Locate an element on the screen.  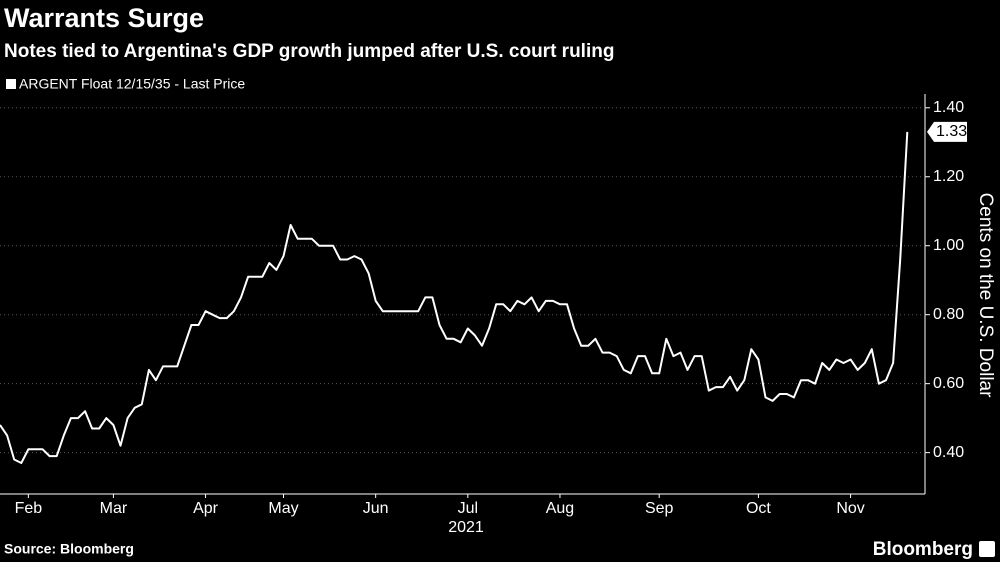
x-tick-label: Jul is located at coordinates (468, 508).